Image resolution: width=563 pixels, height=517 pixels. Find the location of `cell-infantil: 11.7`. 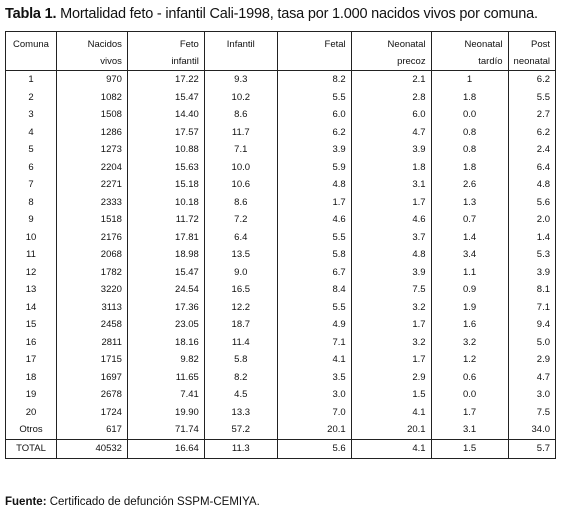

cell-infantil: 11.7 is located at coordinates (240, 132).